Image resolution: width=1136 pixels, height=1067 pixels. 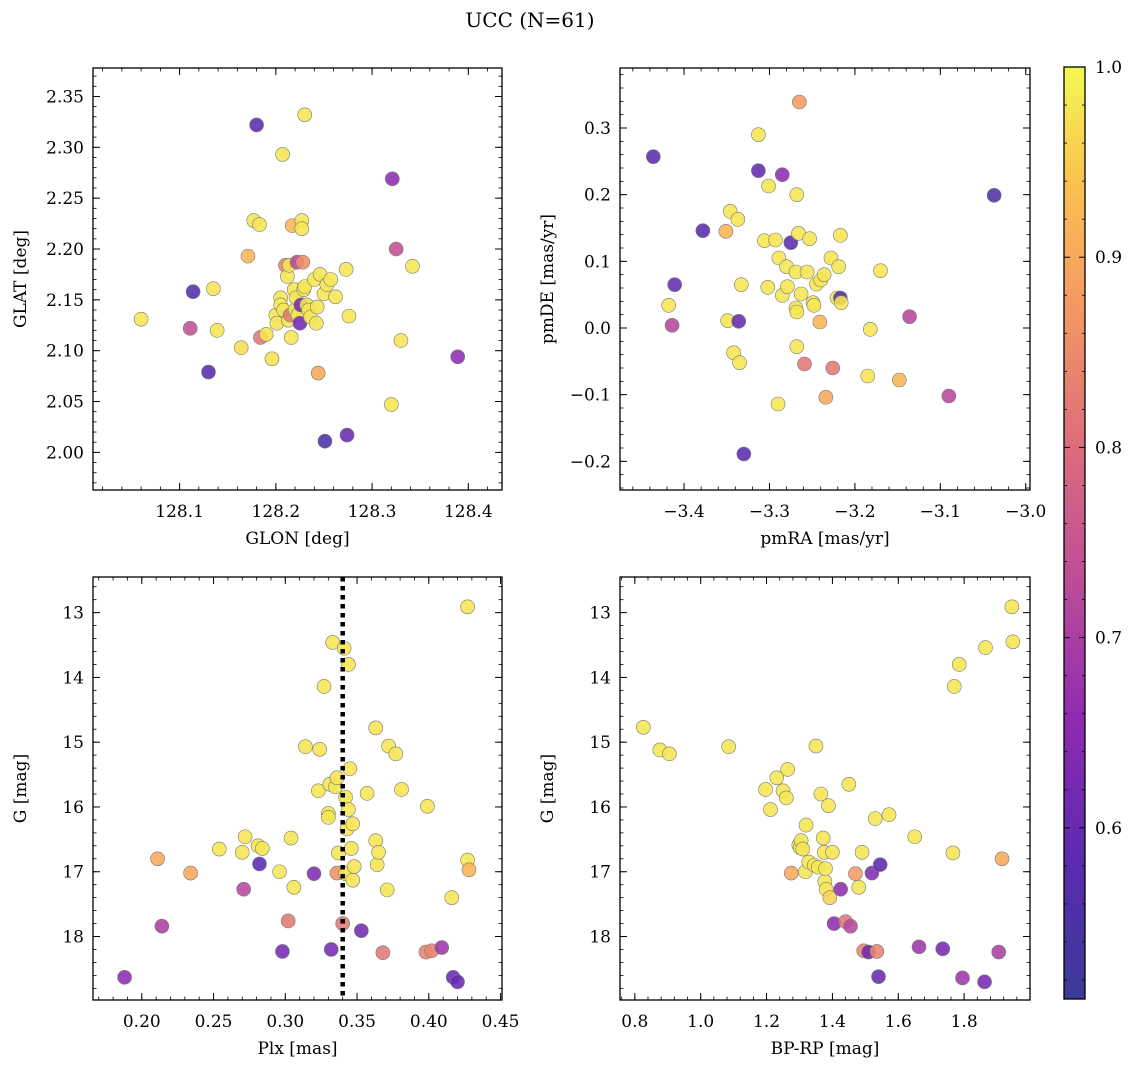 I want to click on axes-frame, so click(x=297, y=788).